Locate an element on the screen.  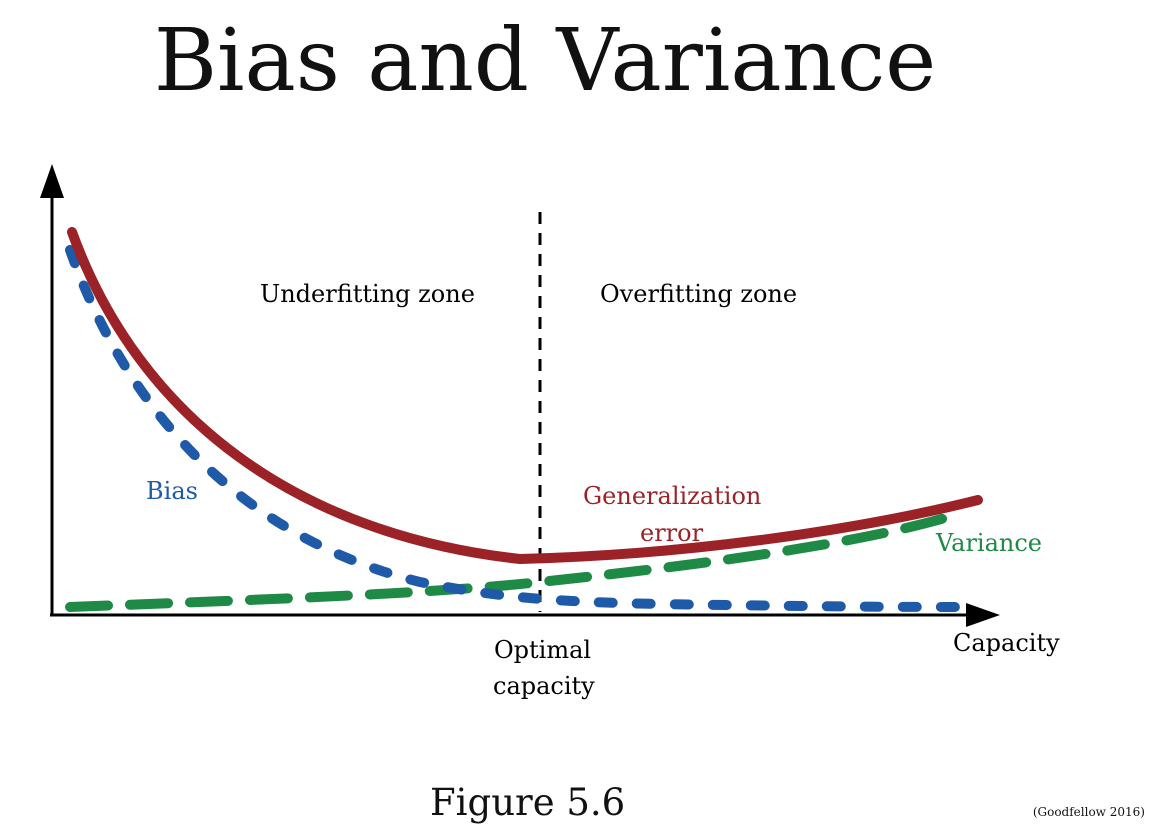
figure-caption: Figure 5.6 is located at coordinates (528, 802).